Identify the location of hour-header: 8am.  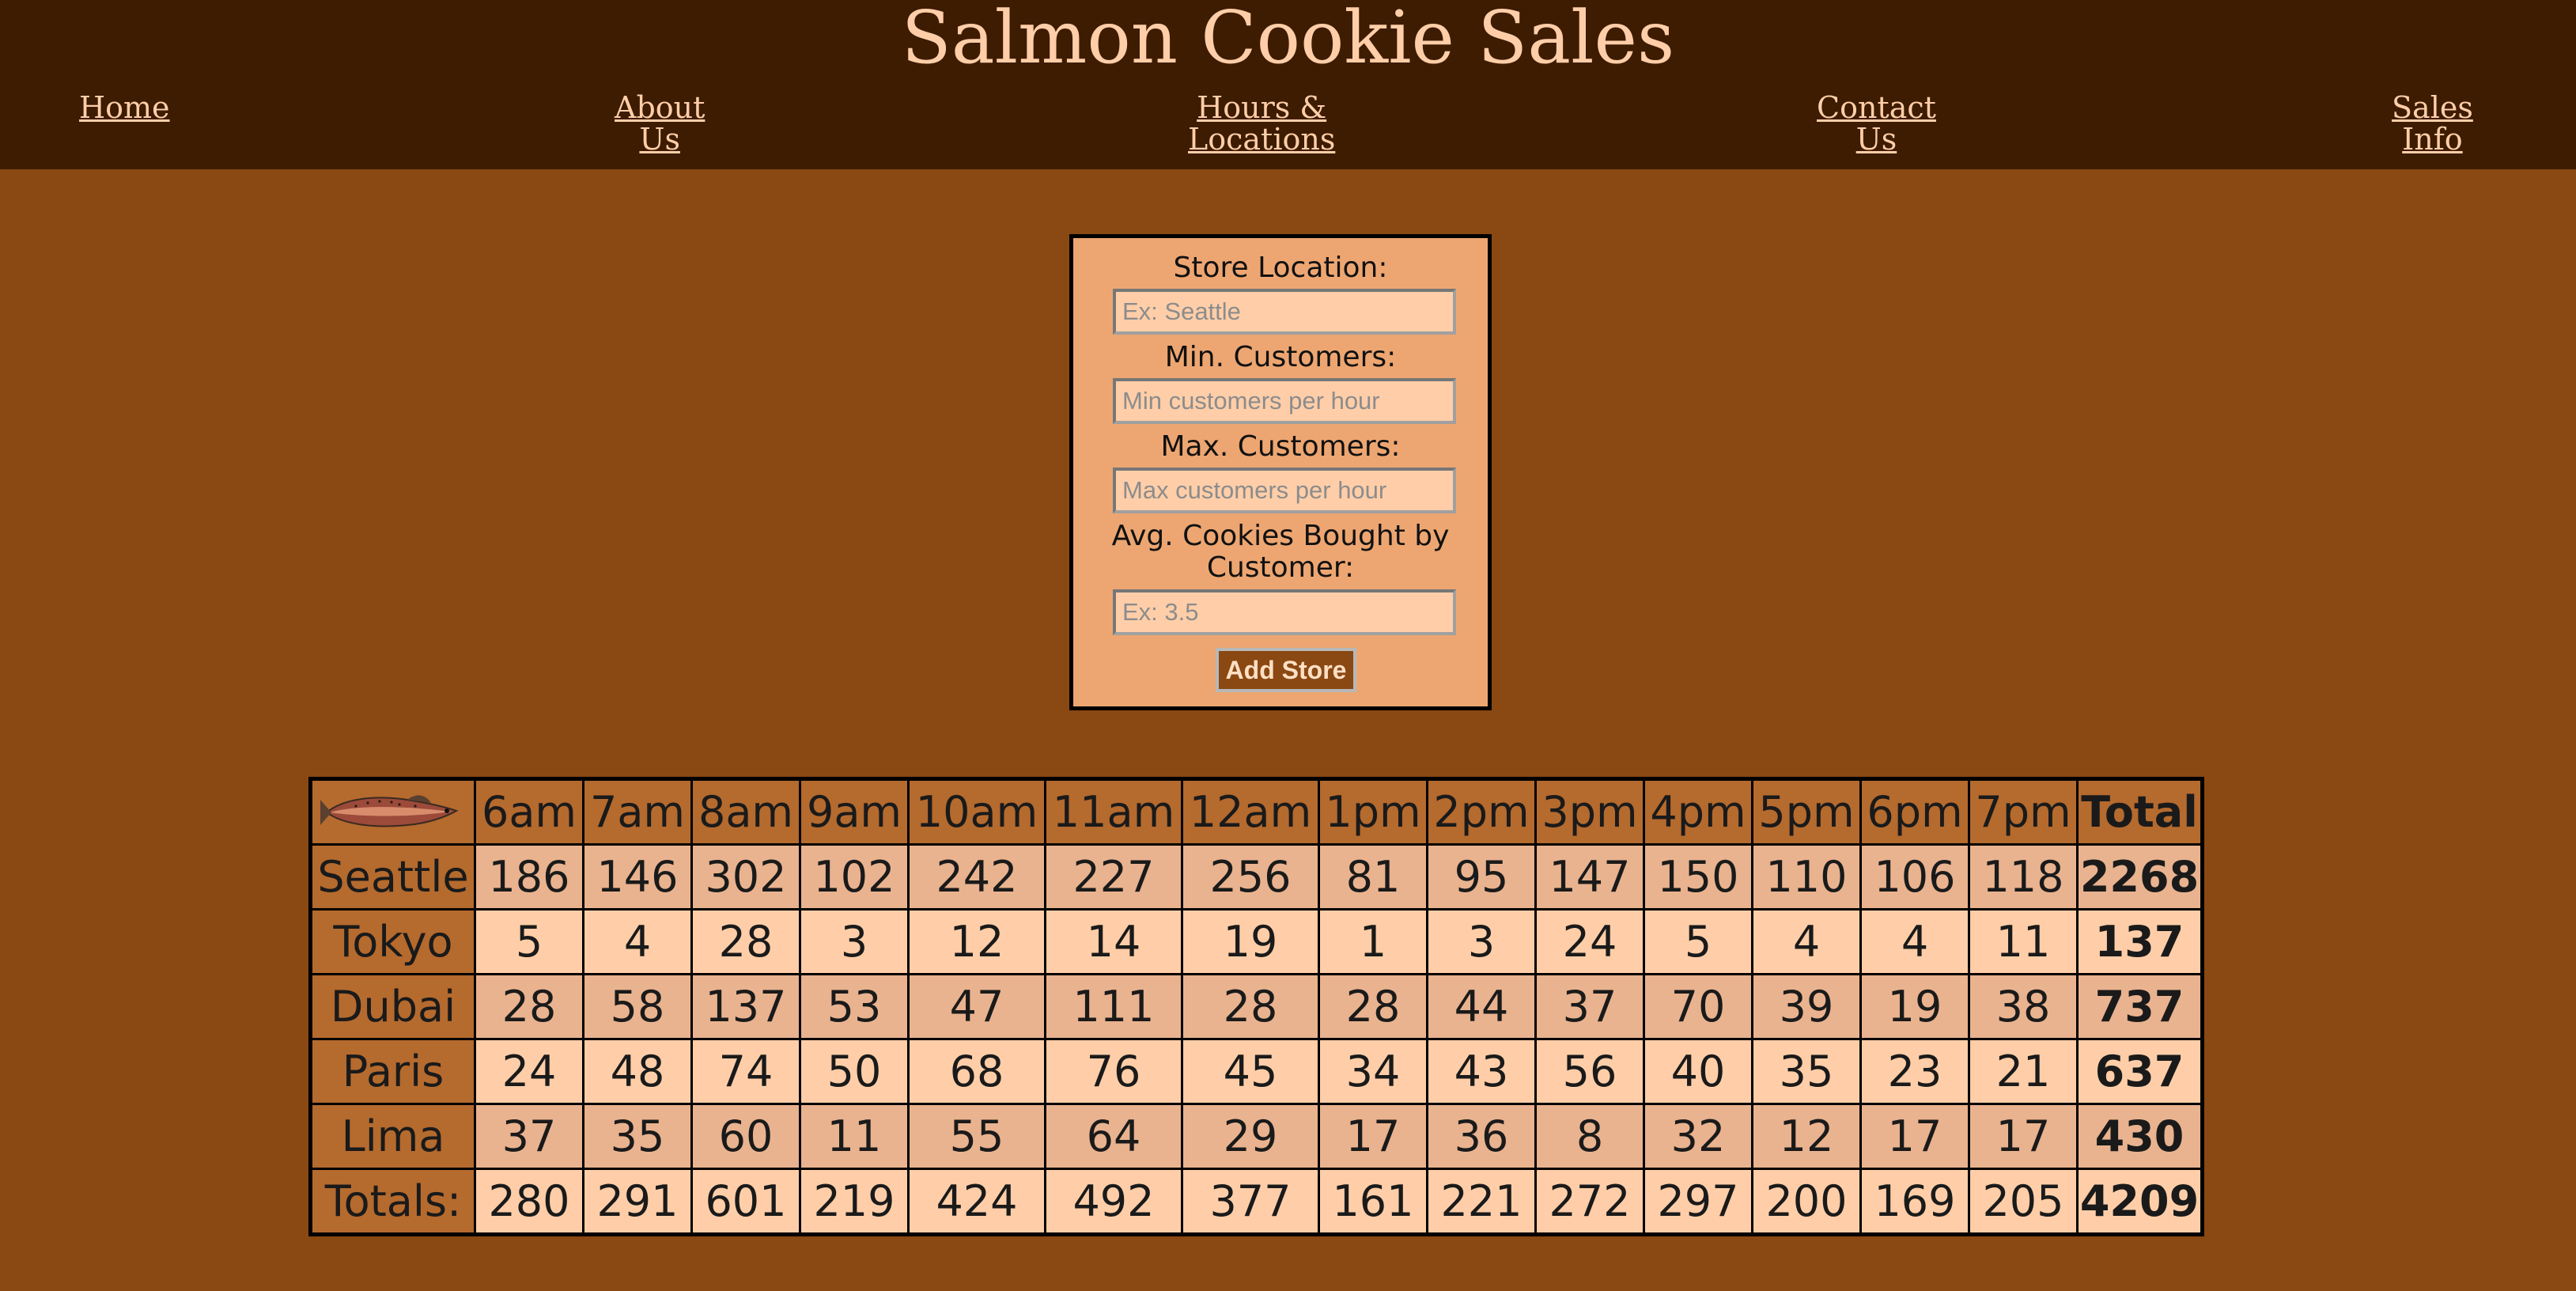
(746, 812).